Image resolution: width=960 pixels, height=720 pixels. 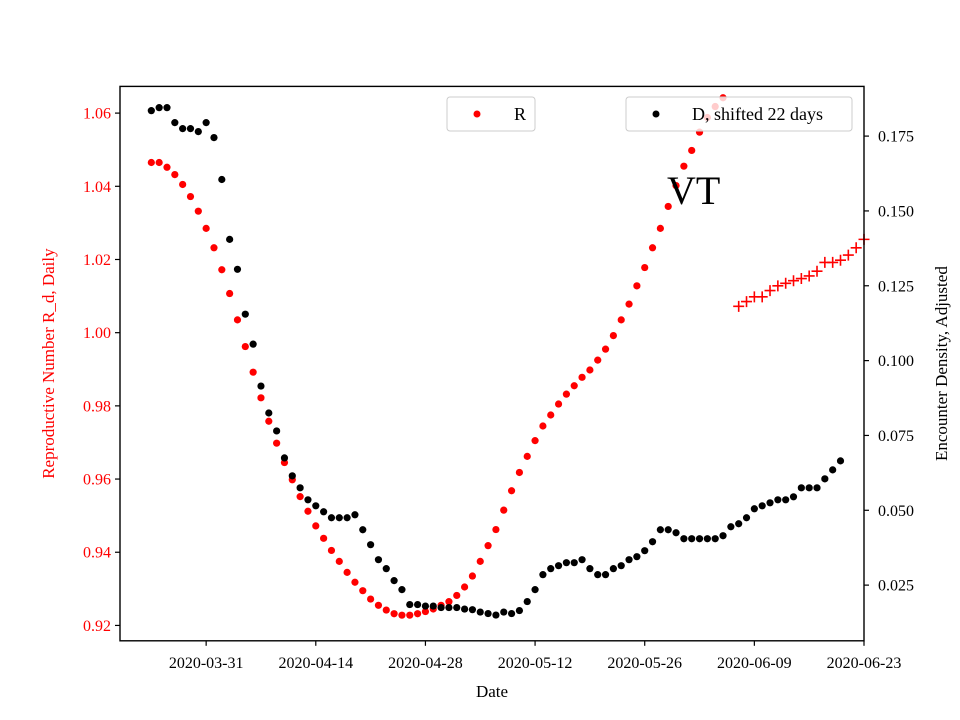 I want to click on legend-r-marker, so click(x=477, y=114).